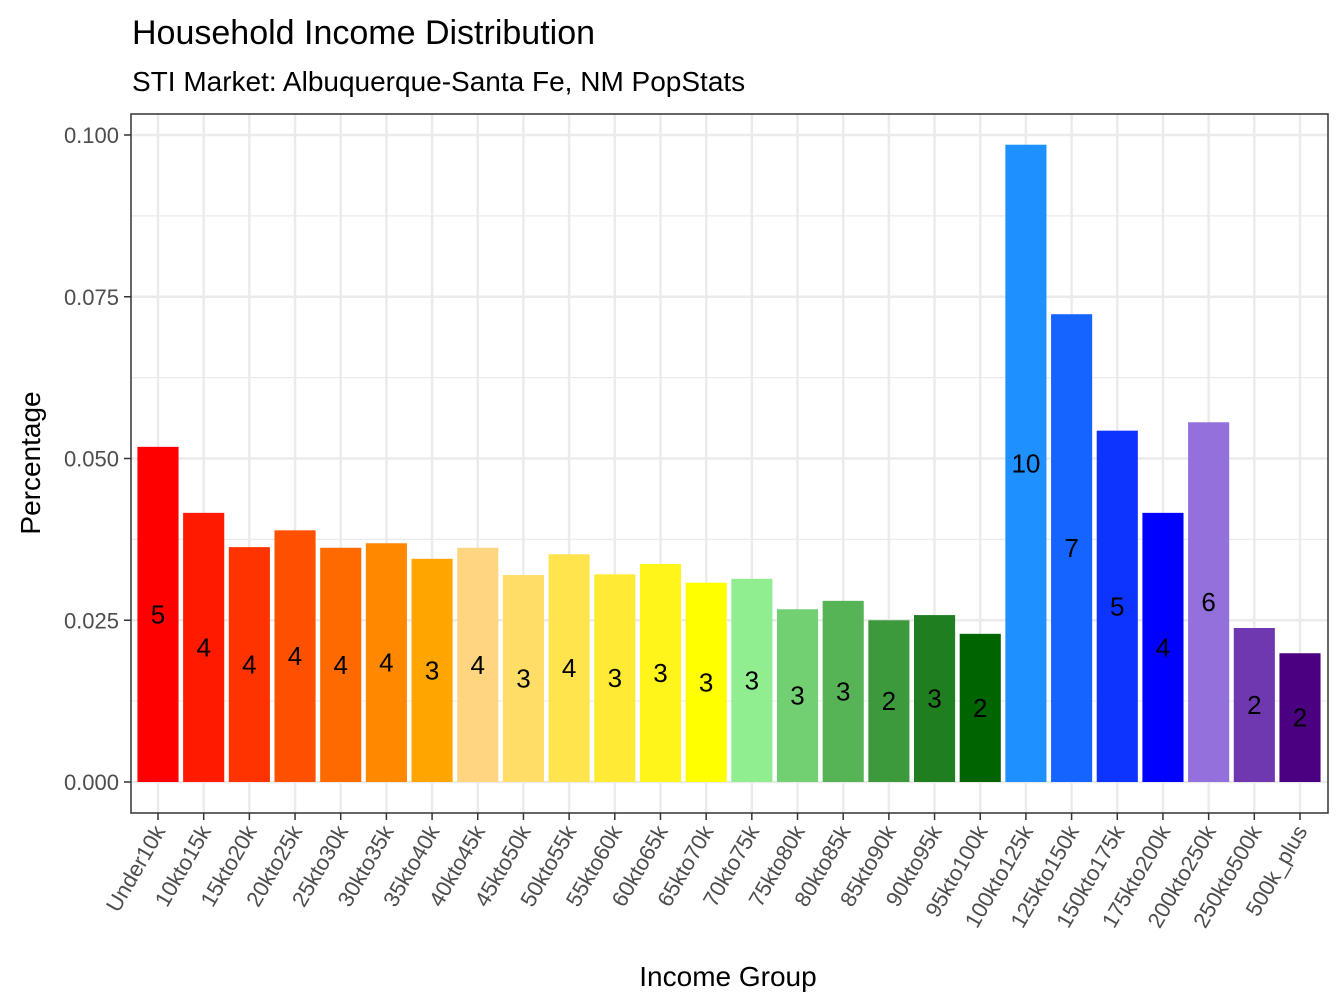  I want to click on chart-title: Household Income Distribution, so click(363, 33).